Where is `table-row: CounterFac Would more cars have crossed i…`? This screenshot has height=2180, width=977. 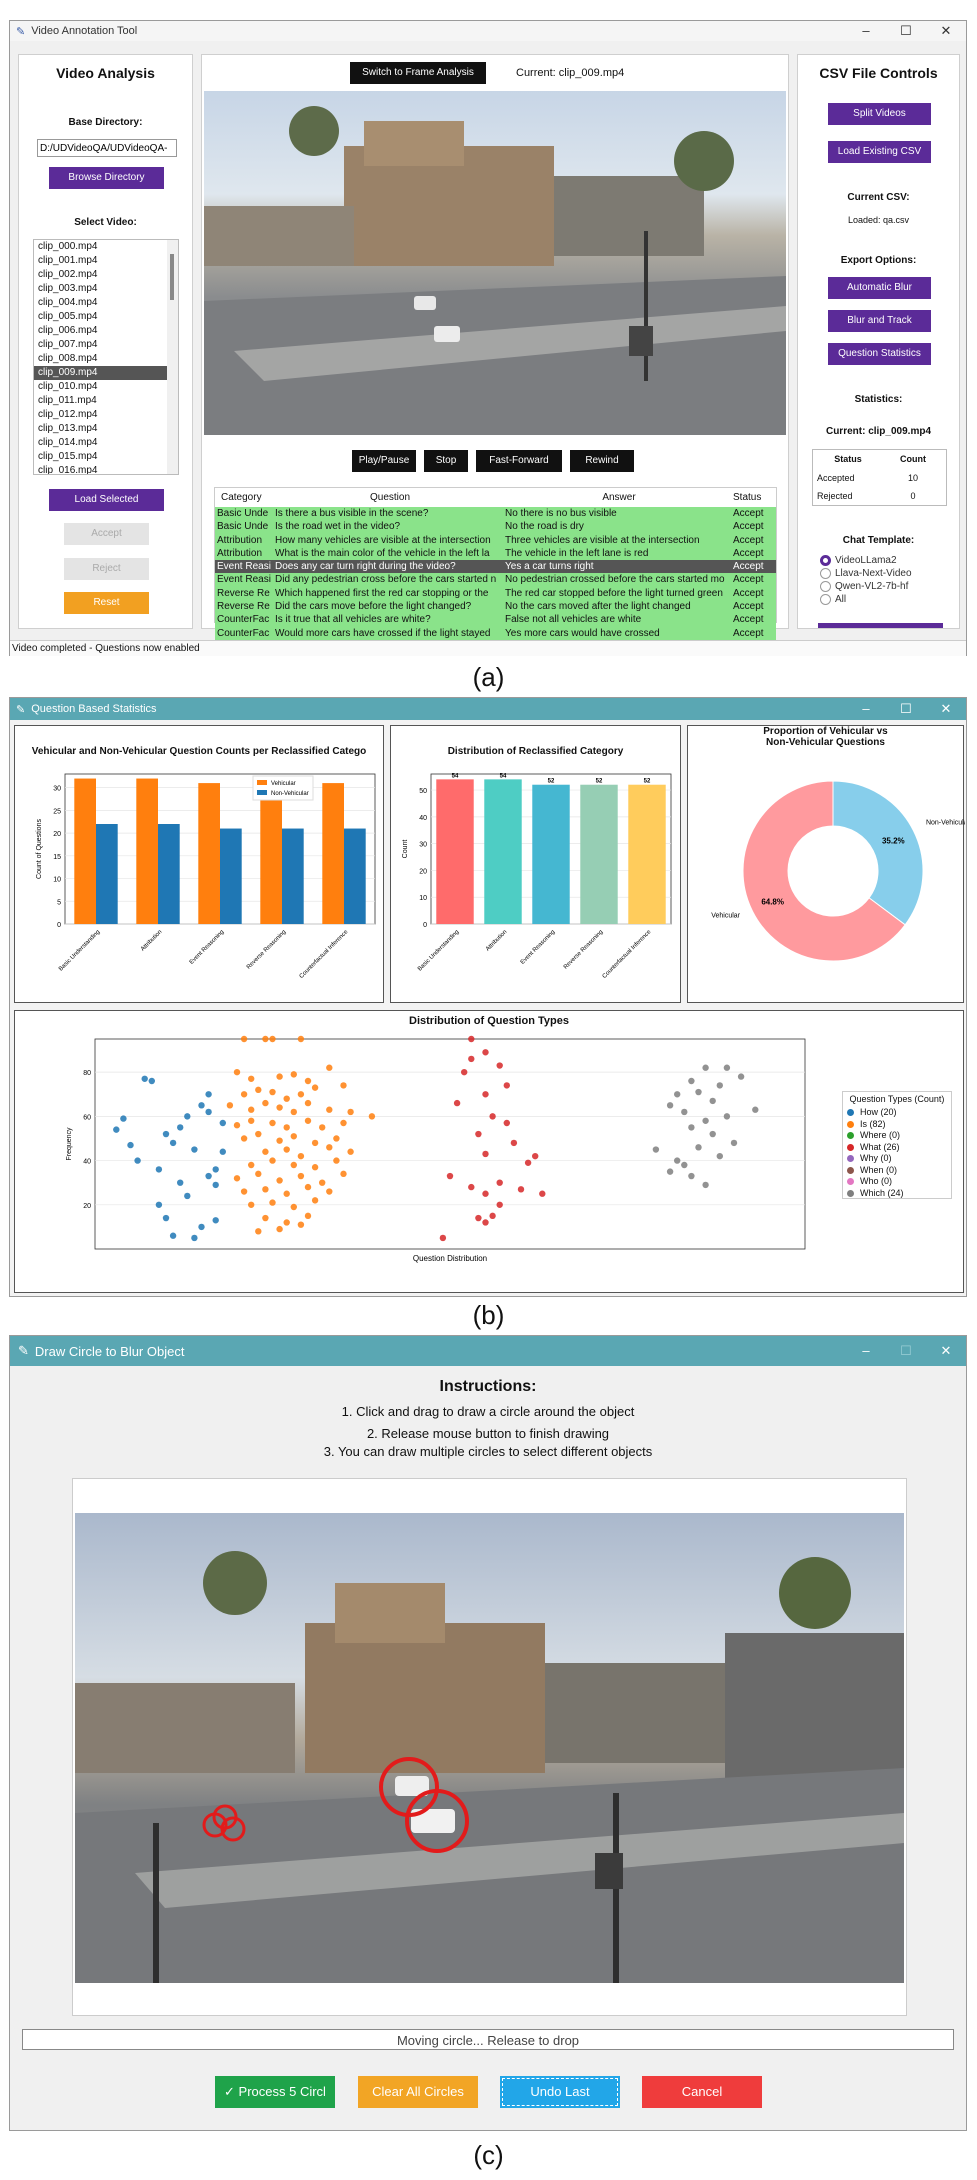 table-row: CounterFac Would more cars have crossed i… is located at coordinates (495, 633).